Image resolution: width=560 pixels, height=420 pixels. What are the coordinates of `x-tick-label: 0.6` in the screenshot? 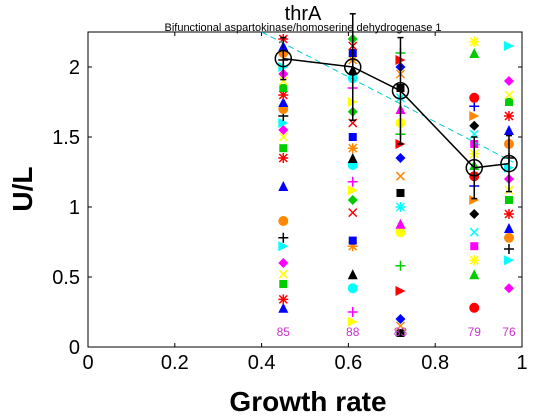 It's located at (348, 363).